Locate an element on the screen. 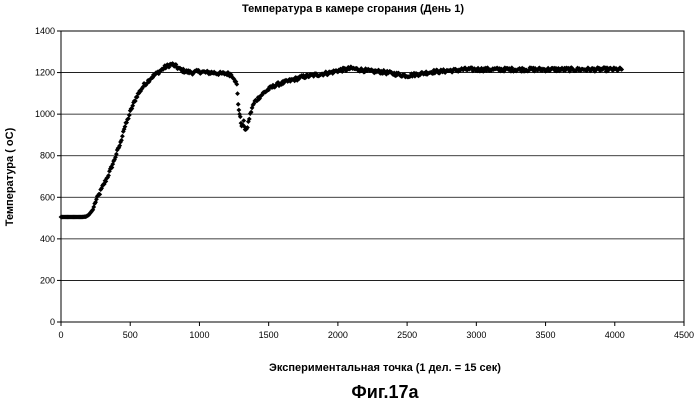 Image resolution: width=700 pixels, height=403 pixels. x-tick-label: 3500 is located at coordinates (546, 335).